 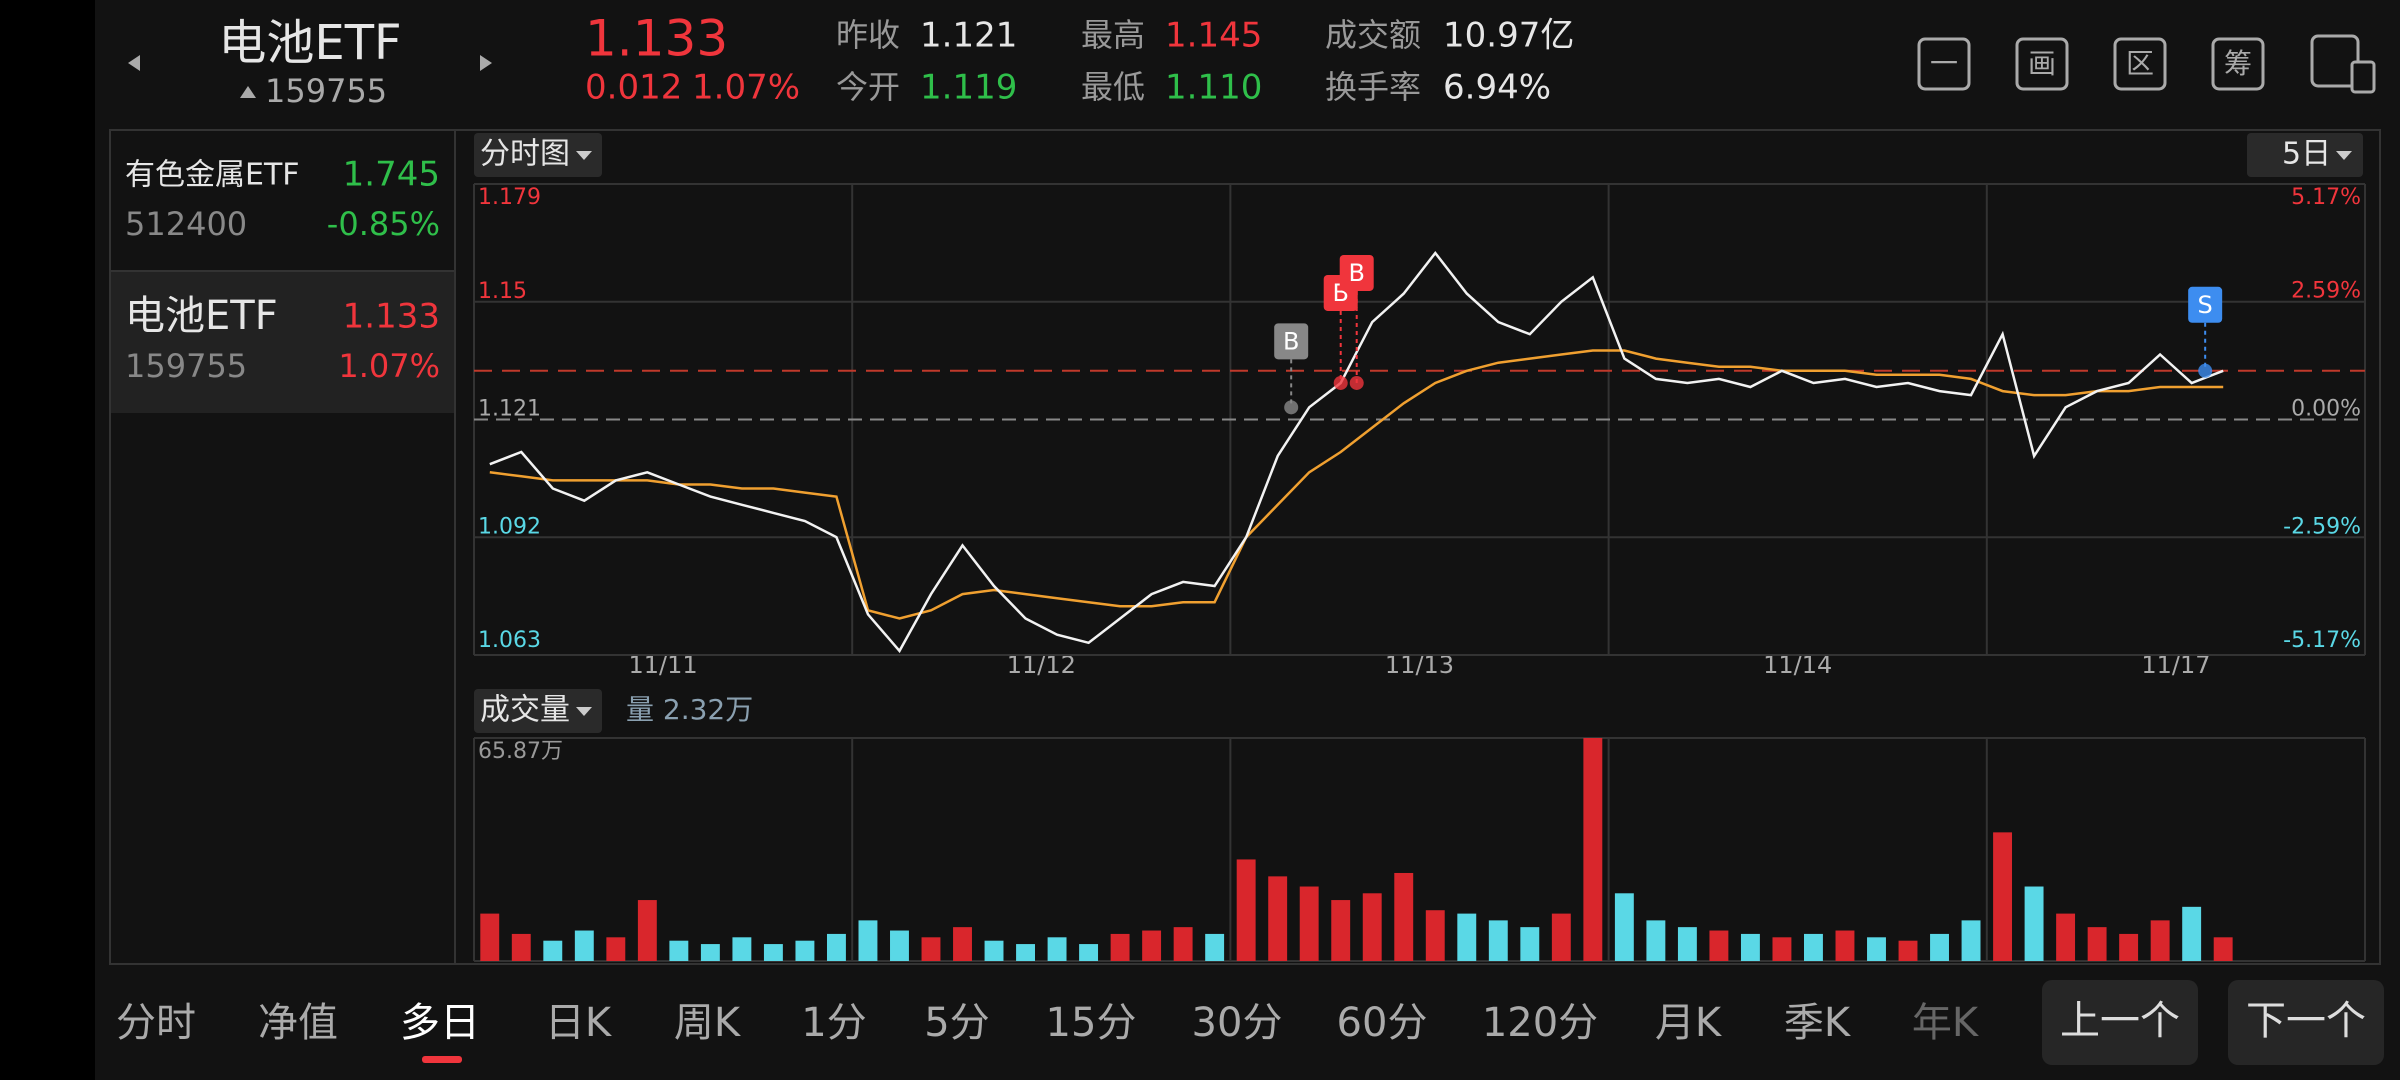 I want to click on watch-code: 512400, so click(x=186, y=224).